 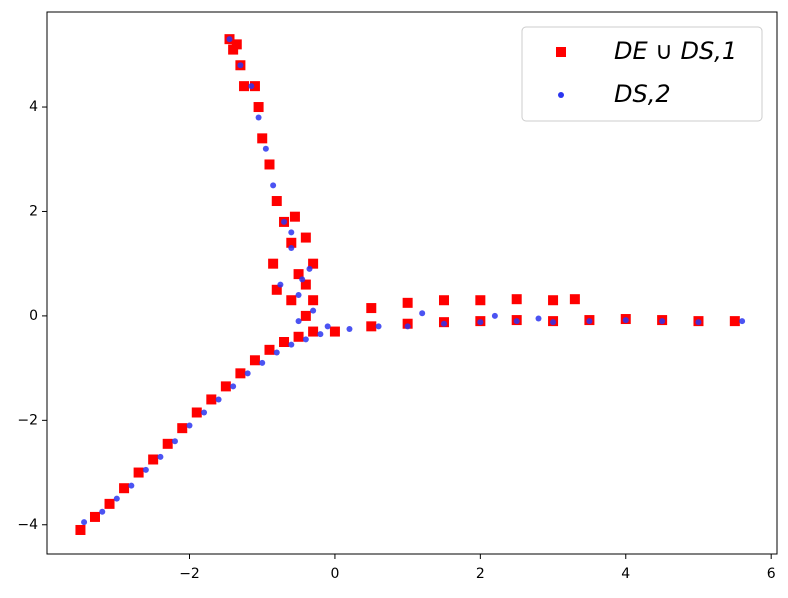 What do you see at coordinates (27, 420) in the screenshot?
I see `y-tick-label: −2` at bounding box center [27, 420].